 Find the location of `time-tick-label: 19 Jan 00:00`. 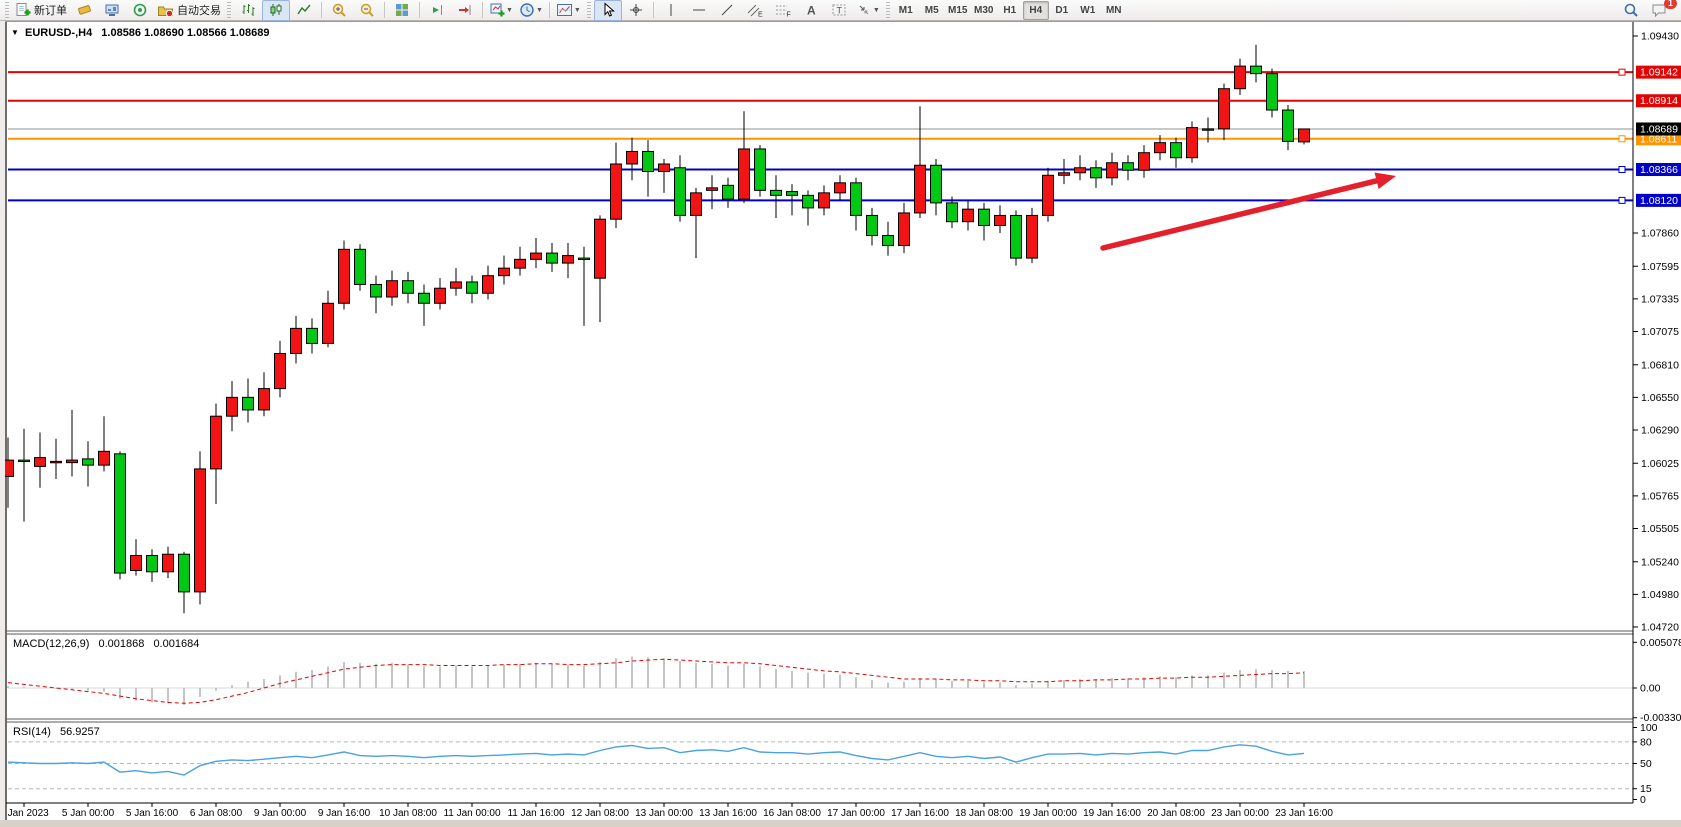

time-tick-label: 19 Jan 00:00 is located at coordinates (1048, 813).